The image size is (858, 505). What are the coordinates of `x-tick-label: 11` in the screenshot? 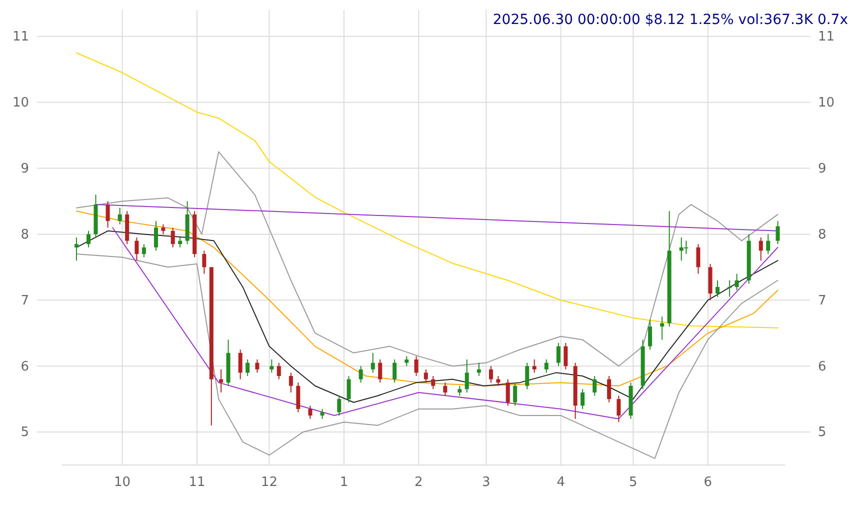 It's located at (197, 482).